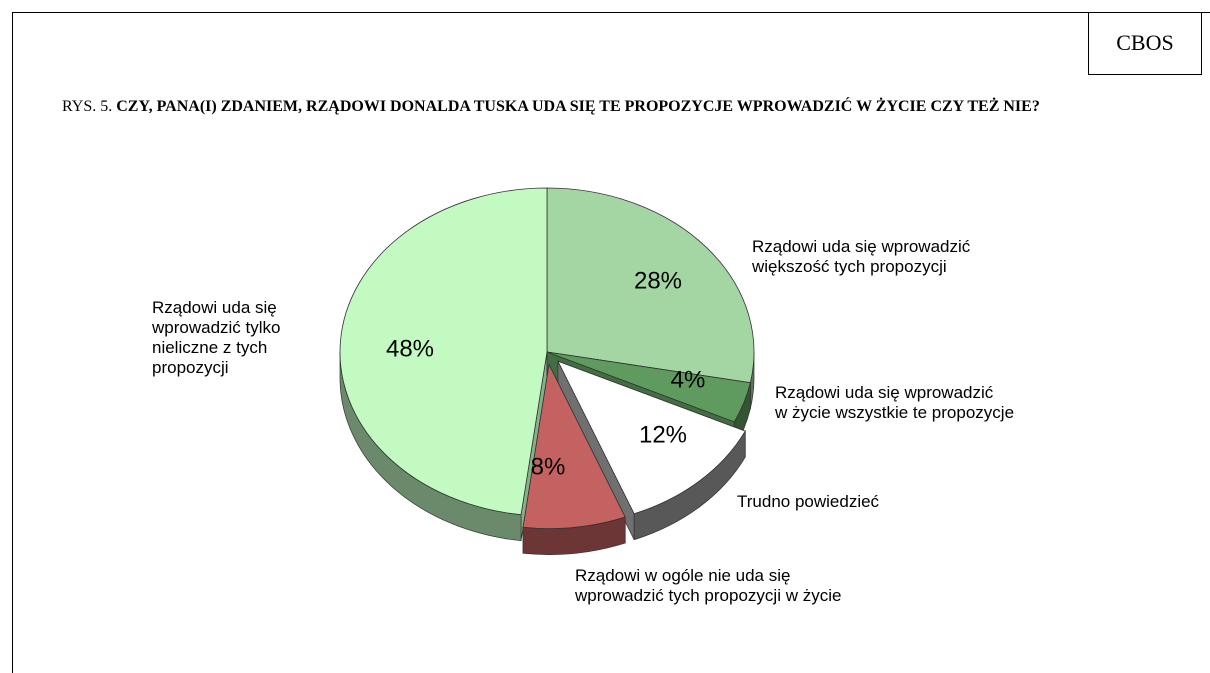  What do you see at coordinates (1145, 43) in the screenshot?
I see `badge: CBOS` at bounding box center [1145, 43].